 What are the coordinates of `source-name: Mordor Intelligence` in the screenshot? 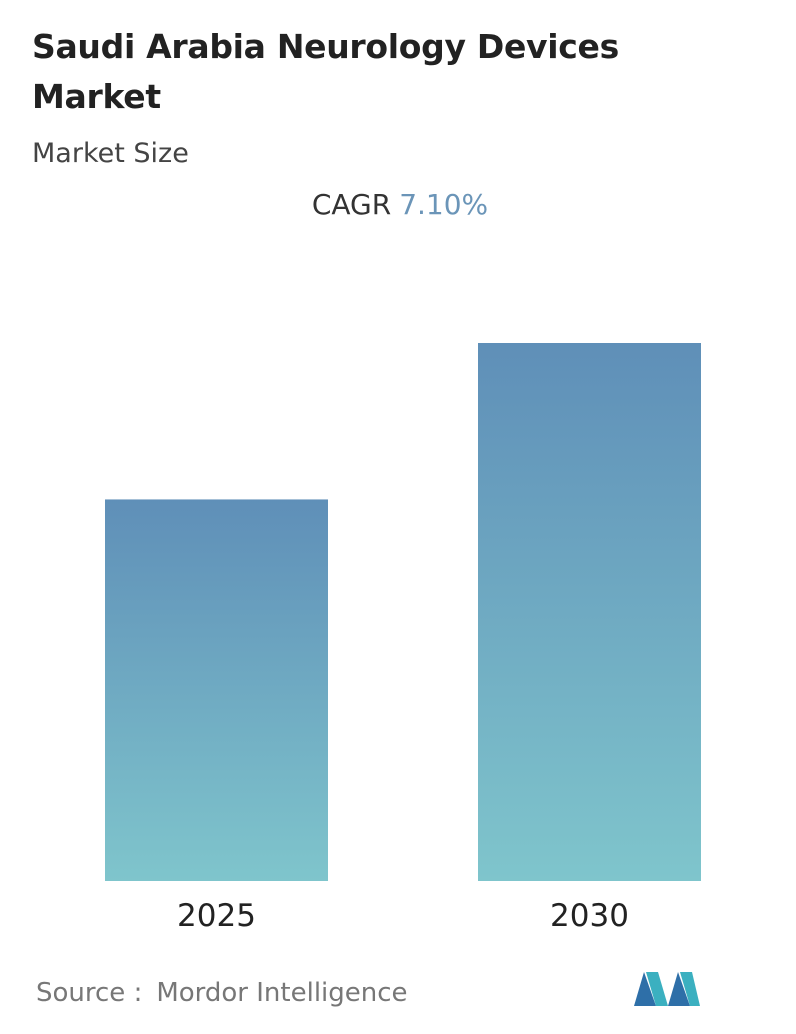 It's located at (282, 993).